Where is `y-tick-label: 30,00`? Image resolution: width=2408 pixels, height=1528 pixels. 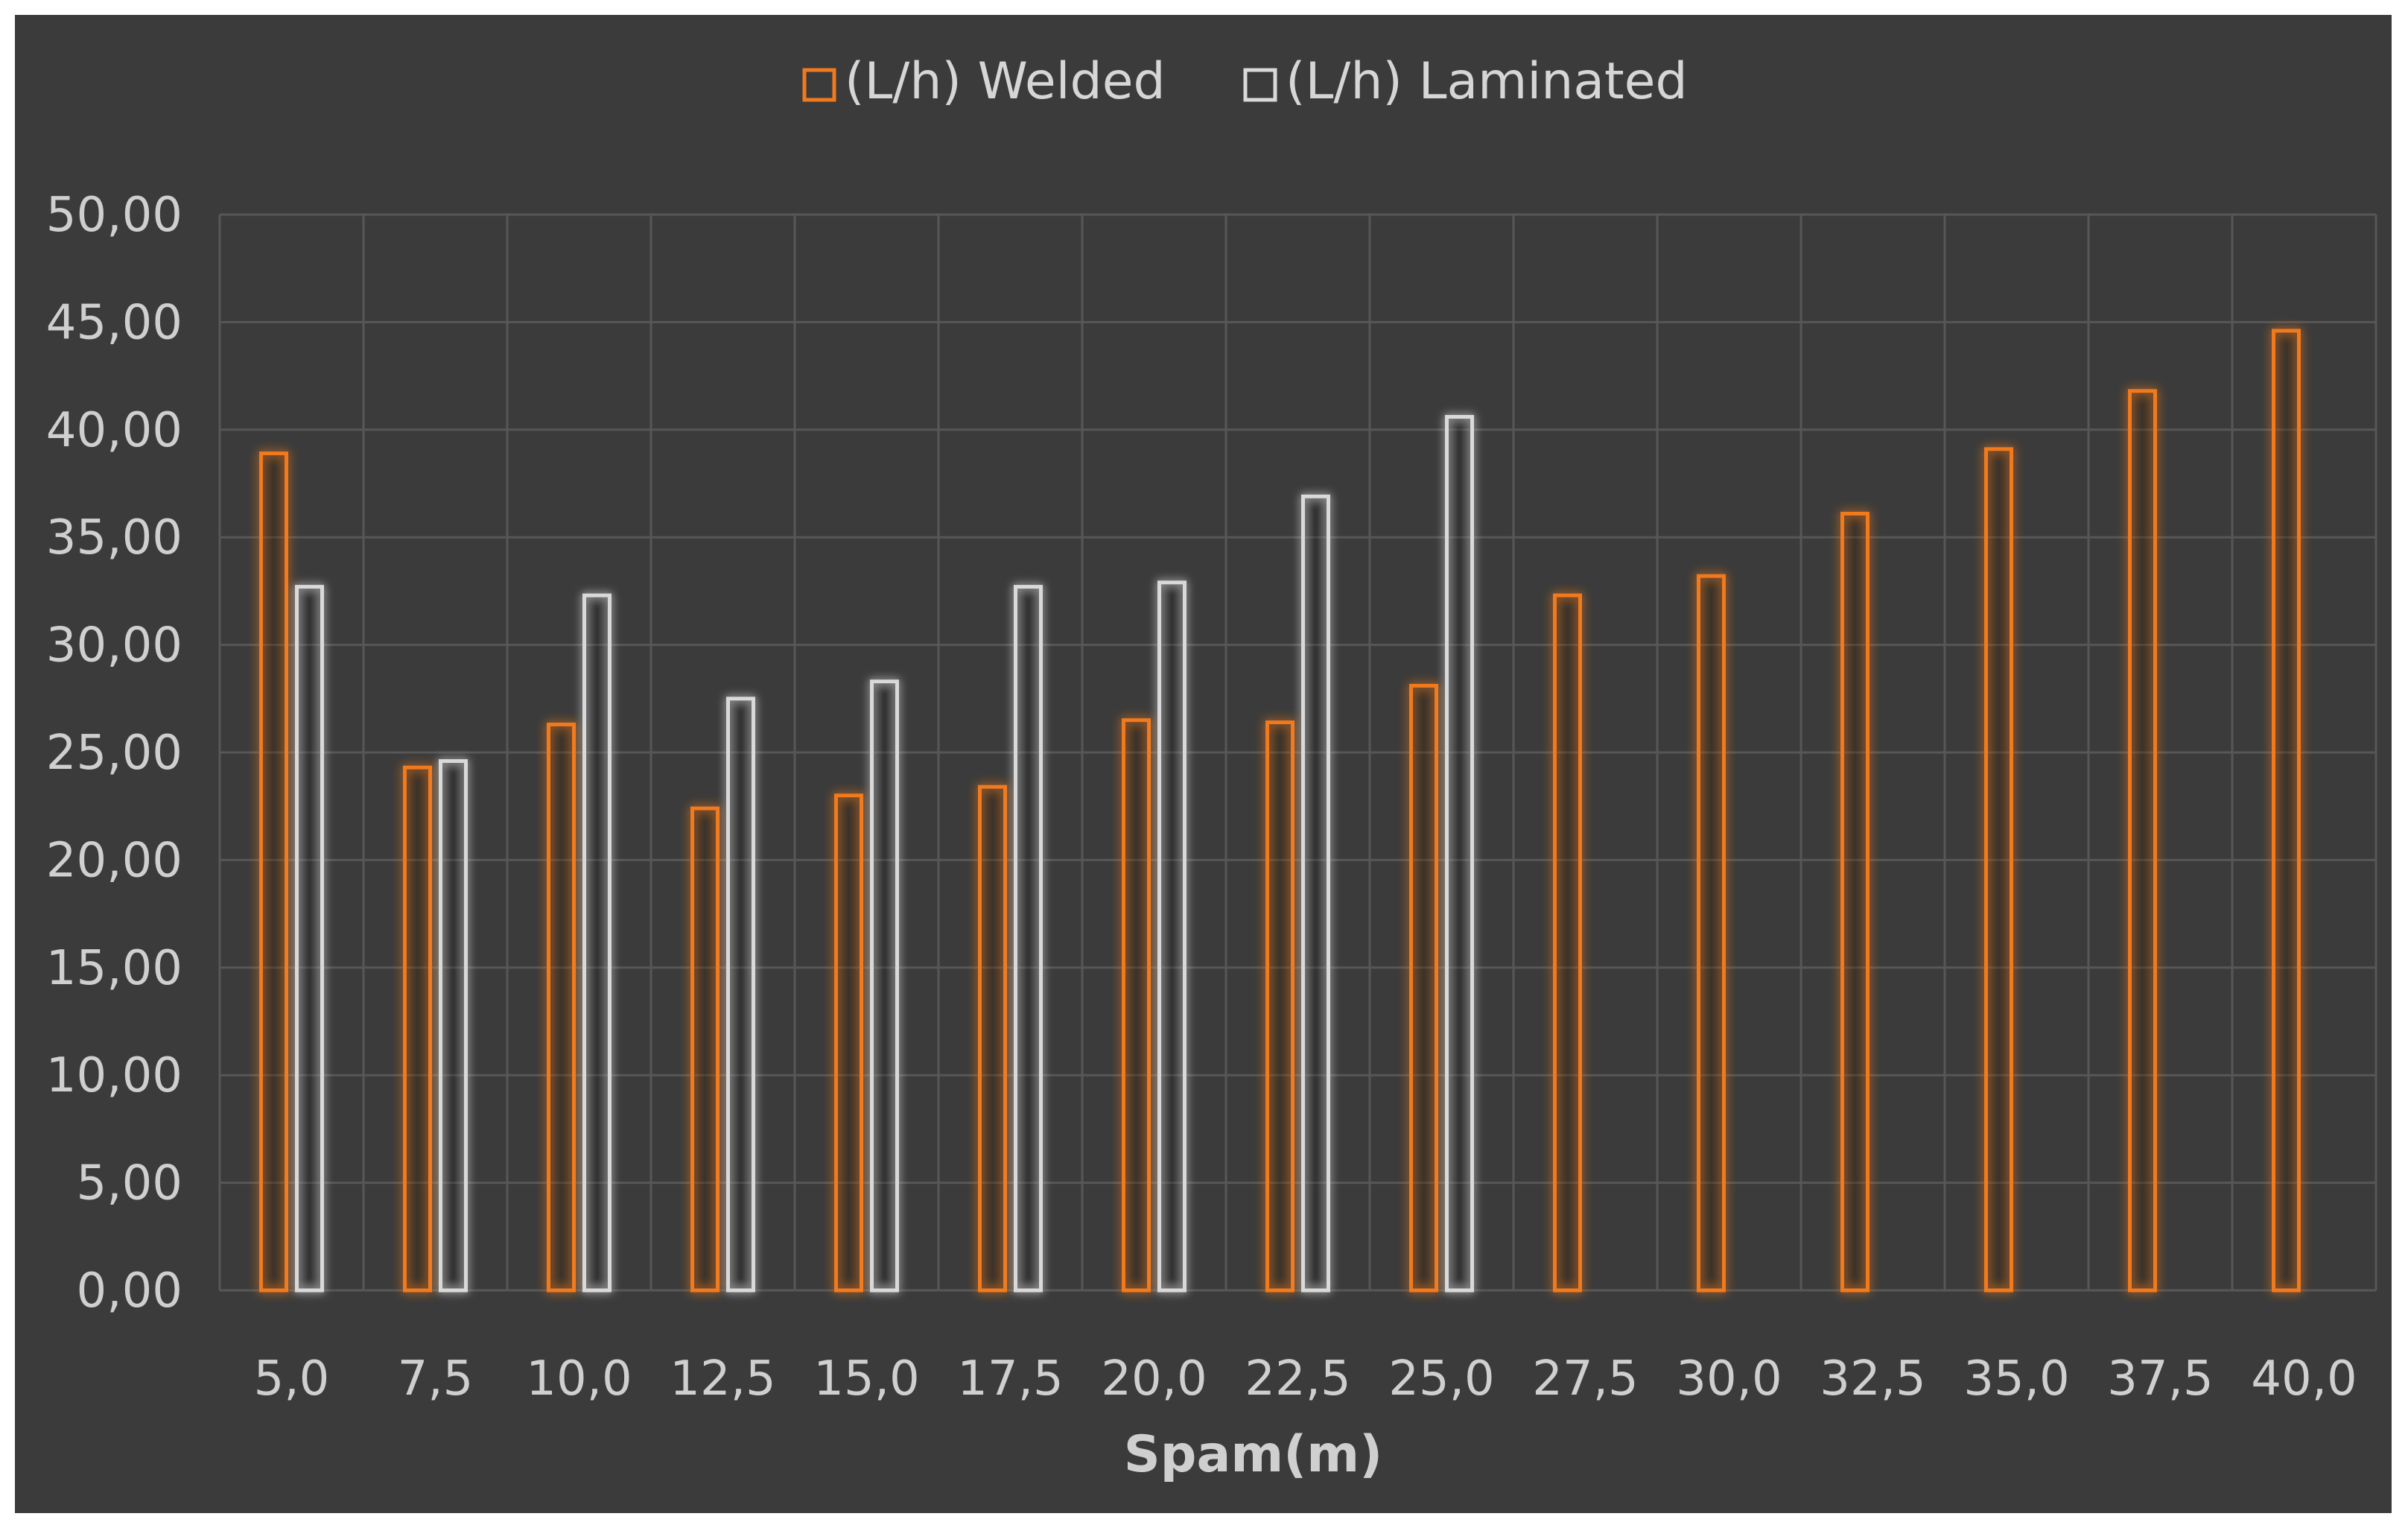
y-tick-label: 30,00 is located at coordinates (114, 645).